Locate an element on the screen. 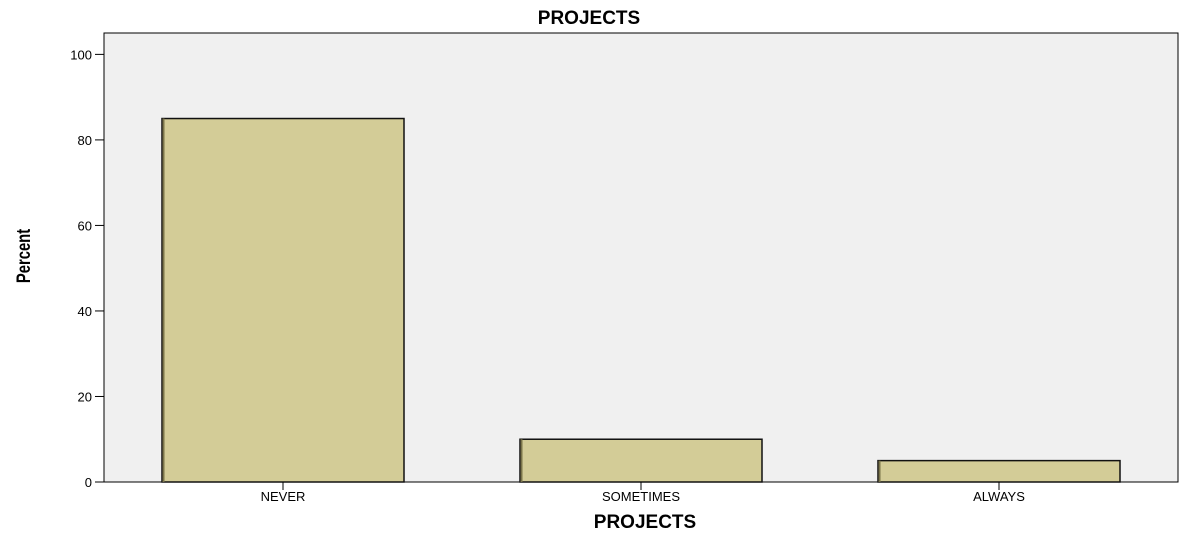  y-tick-label: 80 is located at coordinates (85, 140).